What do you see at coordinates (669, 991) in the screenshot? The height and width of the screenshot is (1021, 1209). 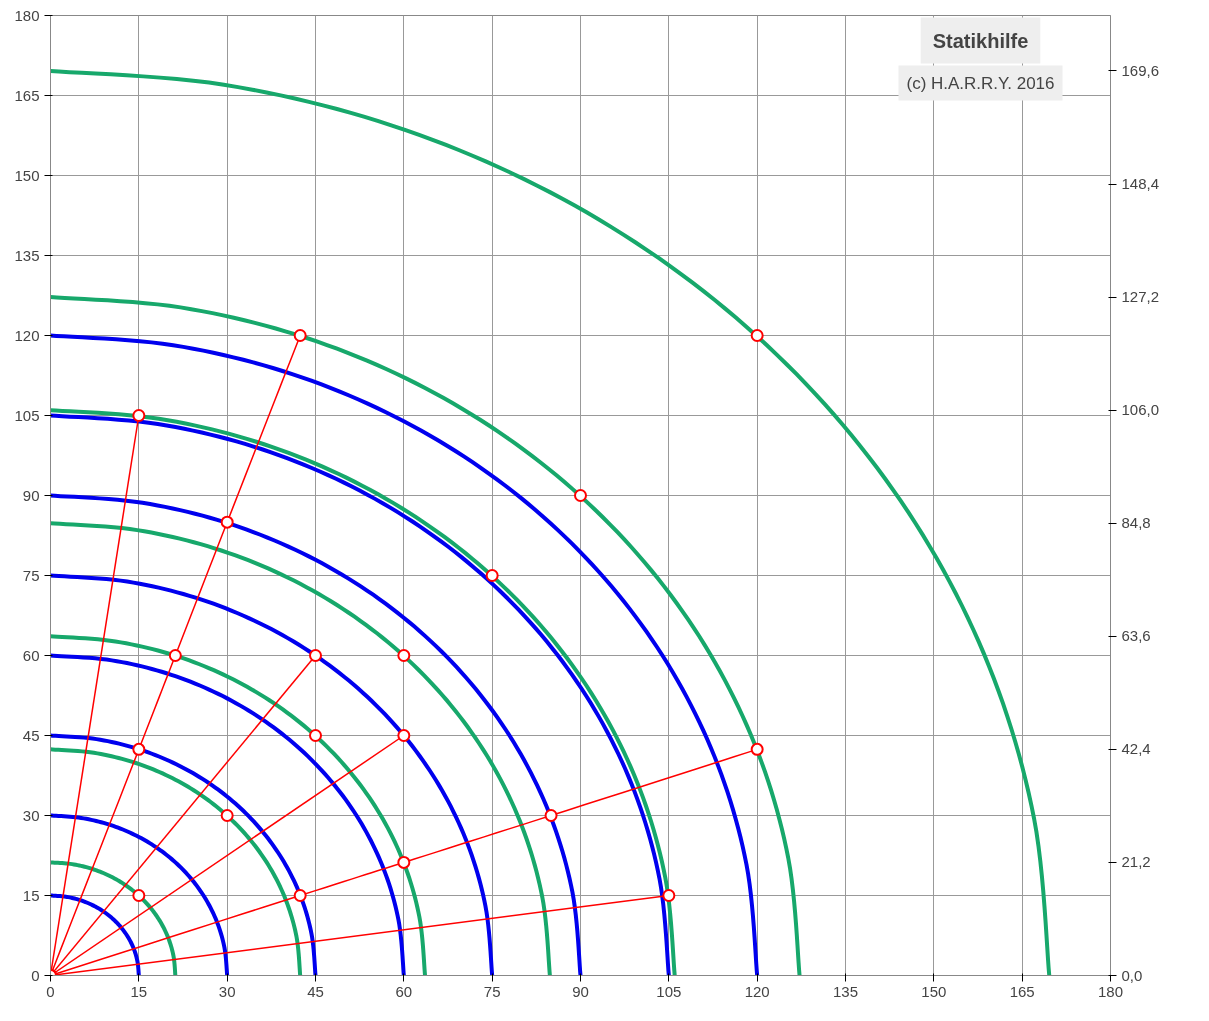 I see `x-tick-label: 105` at bounding box center [669, 991].